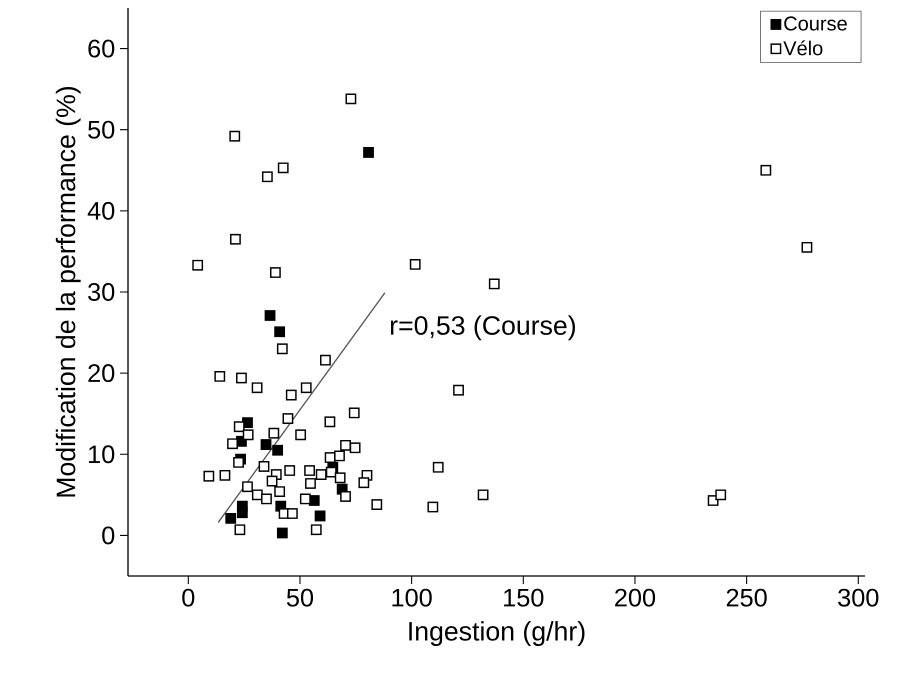 The height and width of the screenshot is (692, 903). Describe the element at coordinates (68, 291) in the screenshot. I see `y-axis-title: Modification de la performance (%)` at that location.